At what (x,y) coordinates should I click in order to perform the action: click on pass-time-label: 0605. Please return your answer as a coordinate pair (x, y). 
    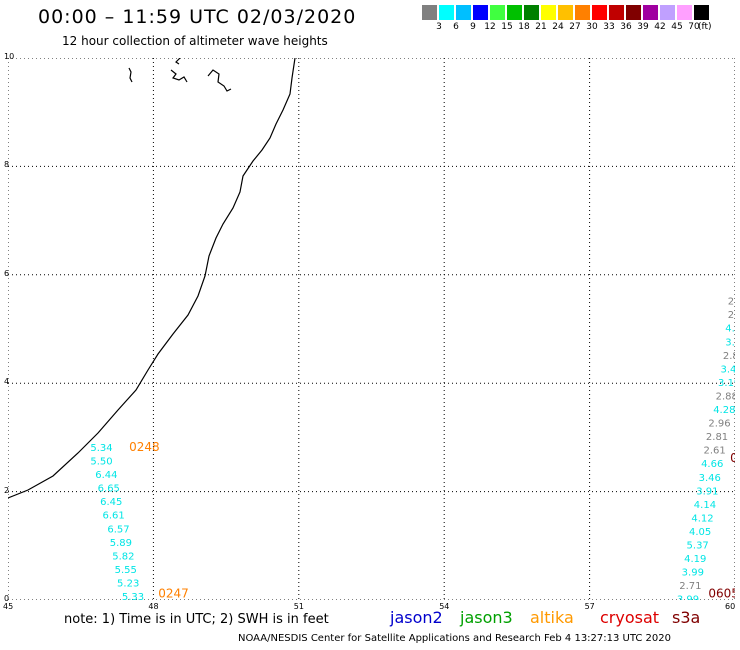
    Looking at the image, I should click on (721, 593).